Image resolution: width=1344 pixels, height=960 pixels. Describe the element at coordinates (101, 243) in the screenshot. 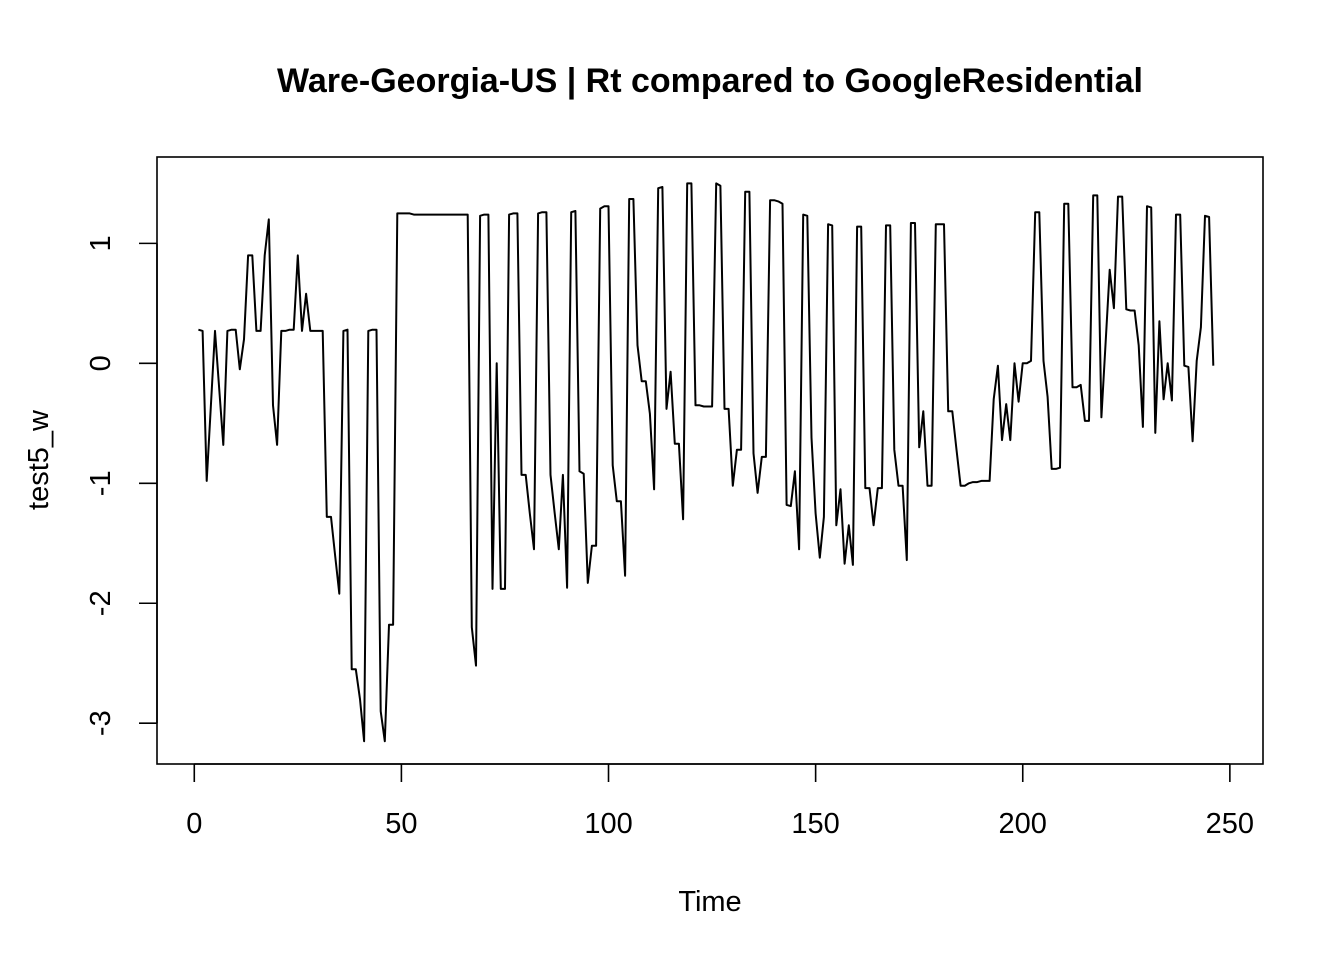

I see `y-tick-label: 1` at that location.